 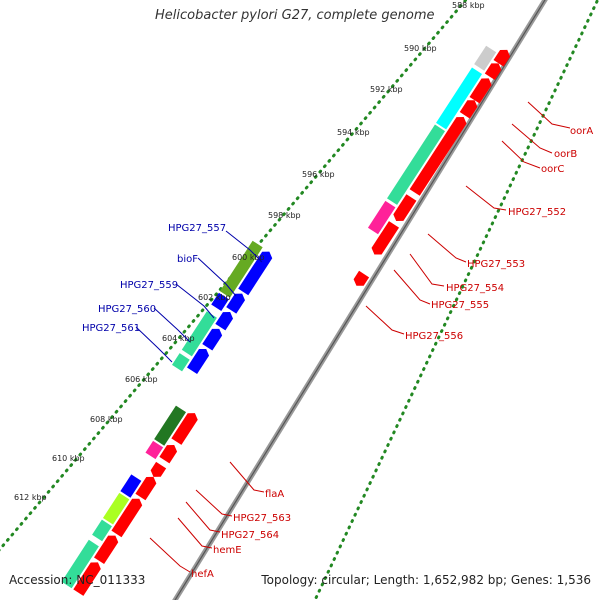 What do you see at coordinates (459, 98) in the screenshot?
I see `gene-oorB-cyan` at bounding box center [459, 98].